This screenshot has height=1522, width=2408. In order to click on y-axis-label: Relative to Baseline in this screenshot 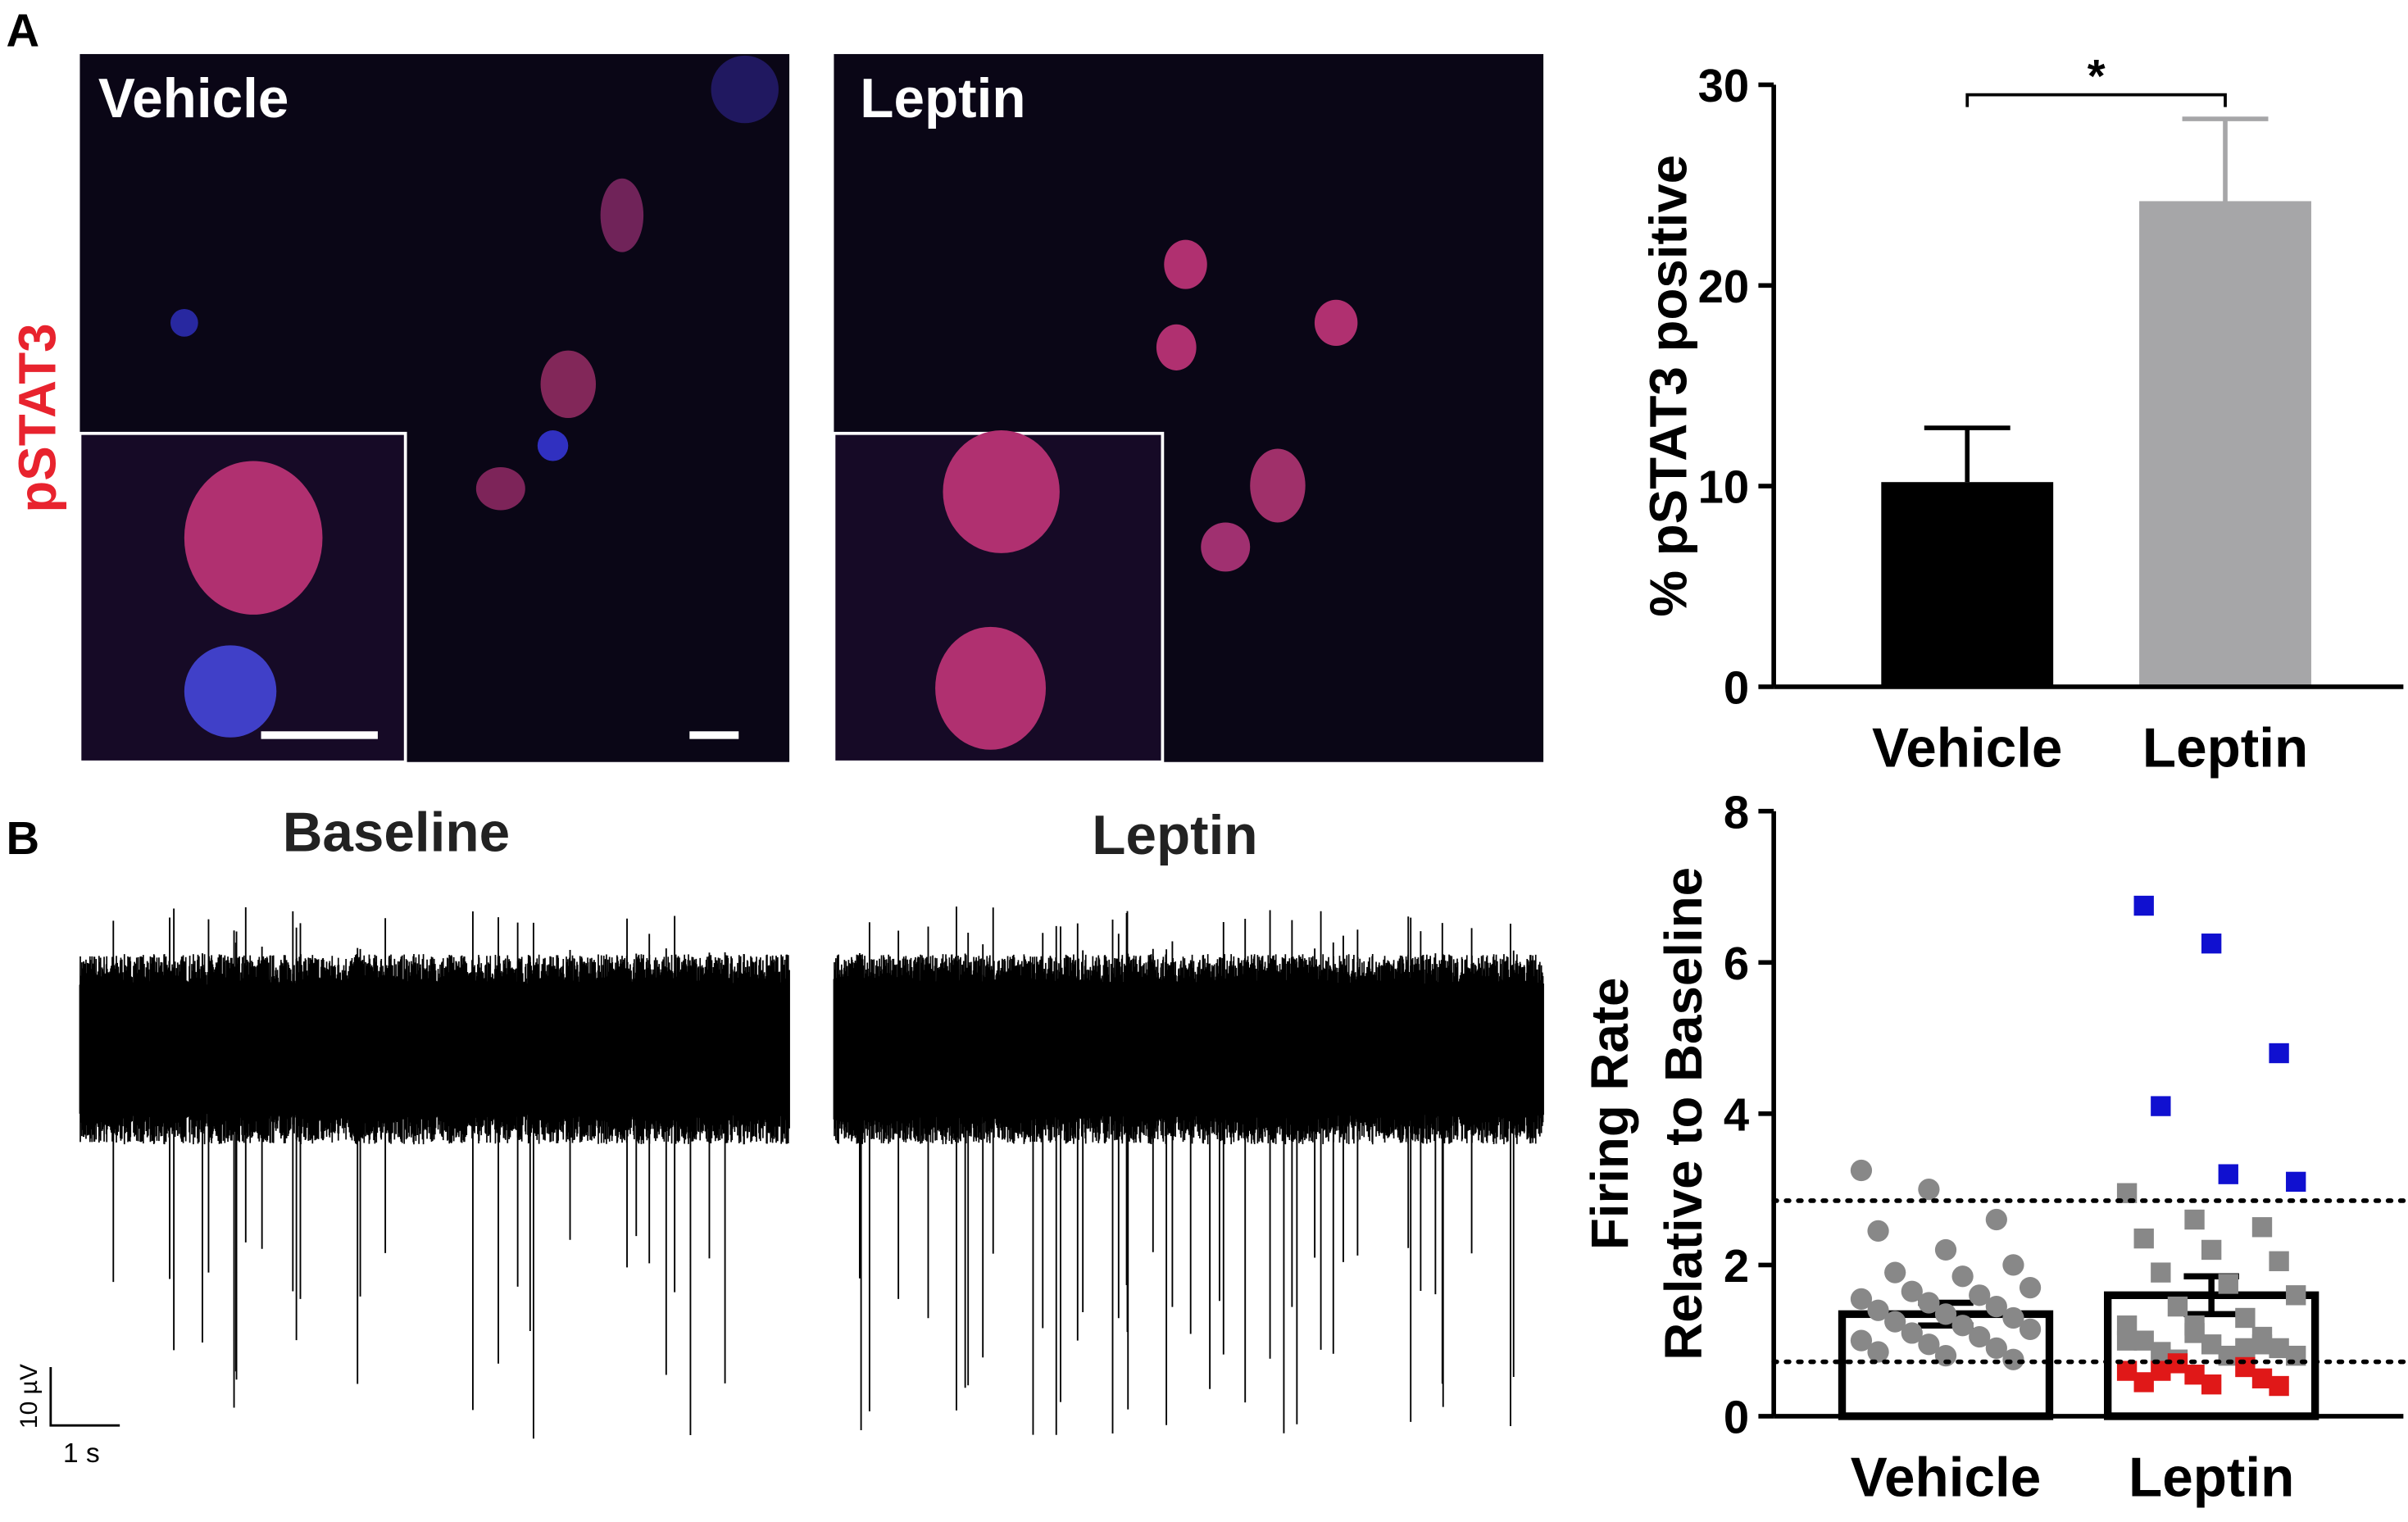, I will do `click(1684, 1114)`.